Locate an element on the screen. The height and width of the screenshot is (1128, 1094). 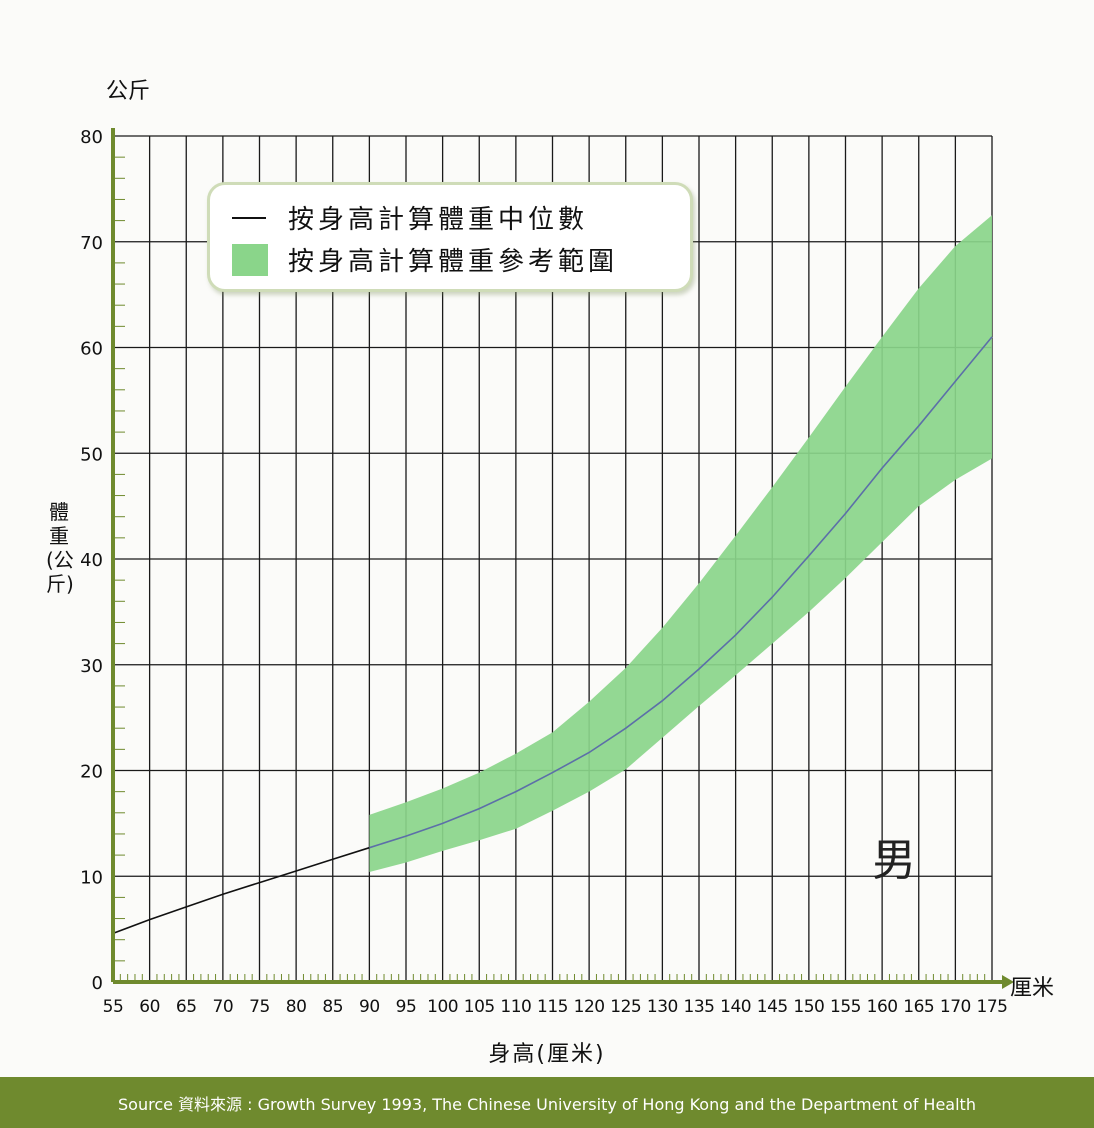
y-tick-label: 70 is located at coordinates (91, 243).